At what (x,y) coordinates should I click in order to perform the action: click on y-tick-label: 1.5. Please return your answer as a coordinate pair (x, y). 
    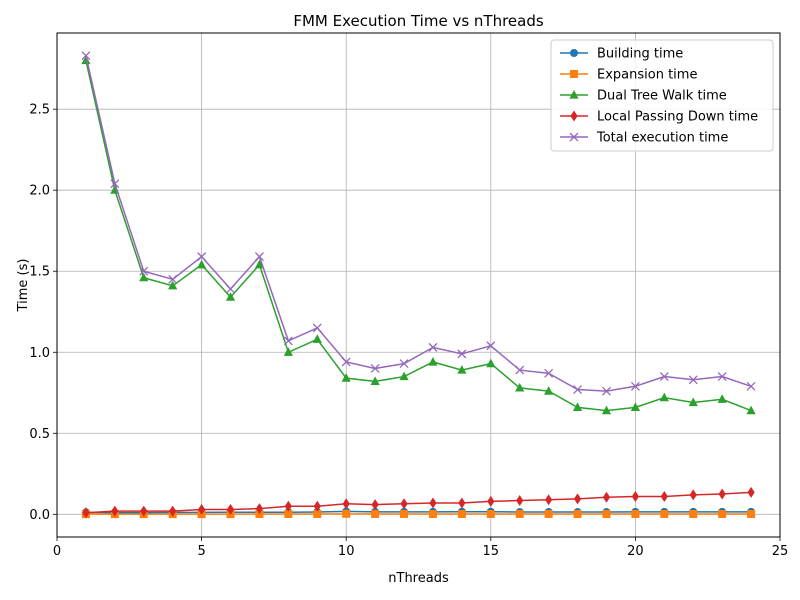
    Looking at the image, I should click on (39, 272).